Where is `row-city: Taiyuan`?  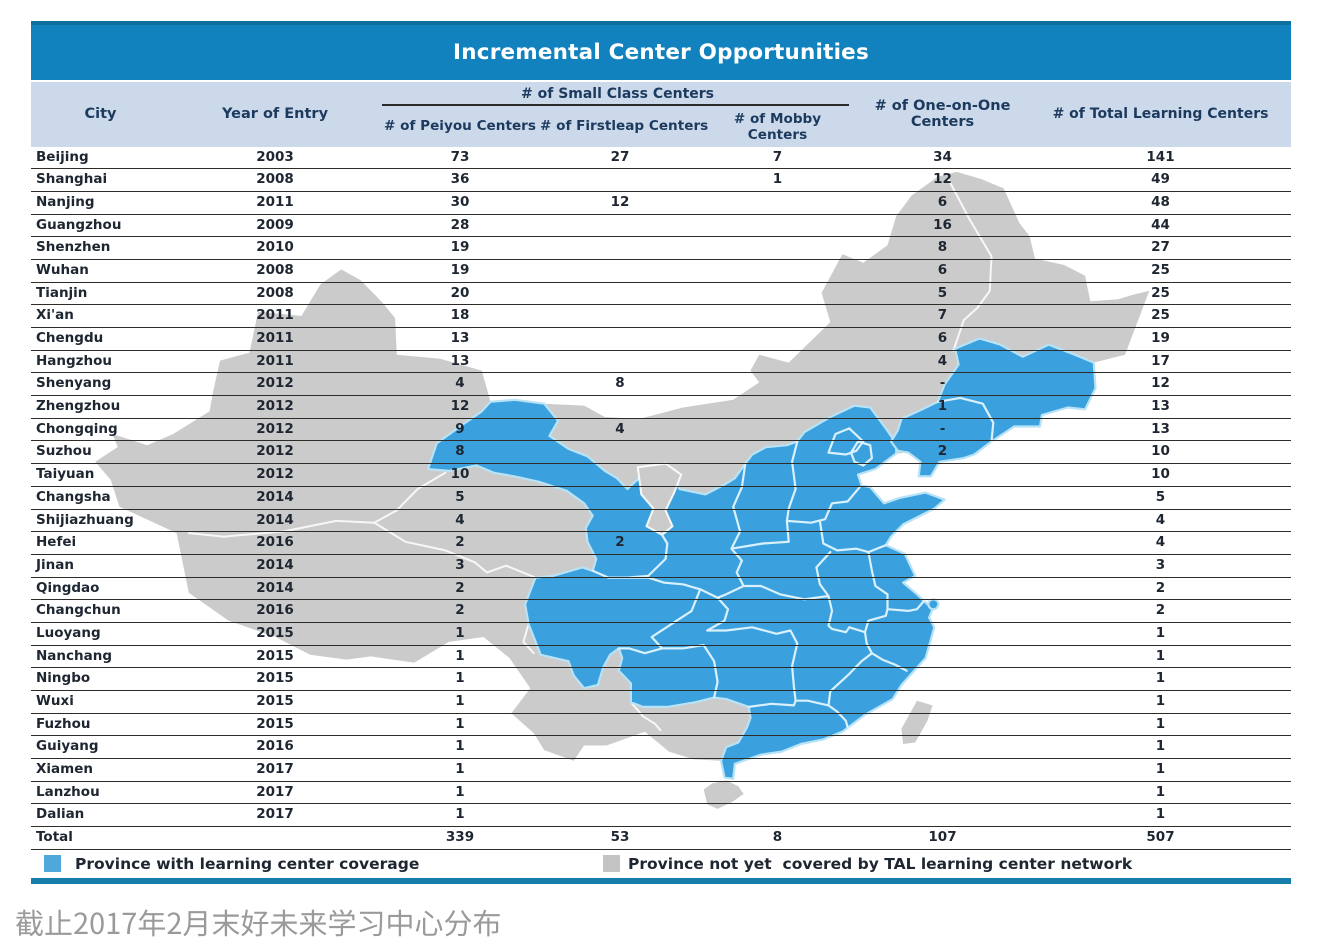 row-city: Taiyuan is located at coordinates (65, 474).